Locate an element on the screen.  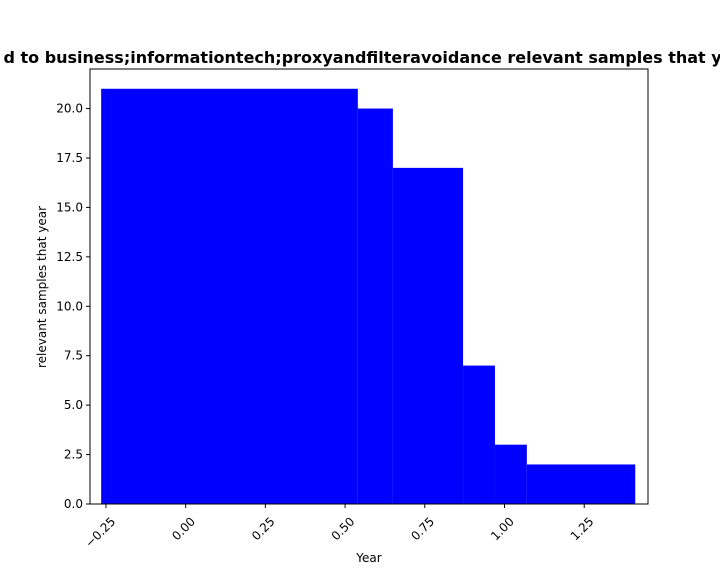
y-tick-label: 5.0 is located at coordinates (73, 405).